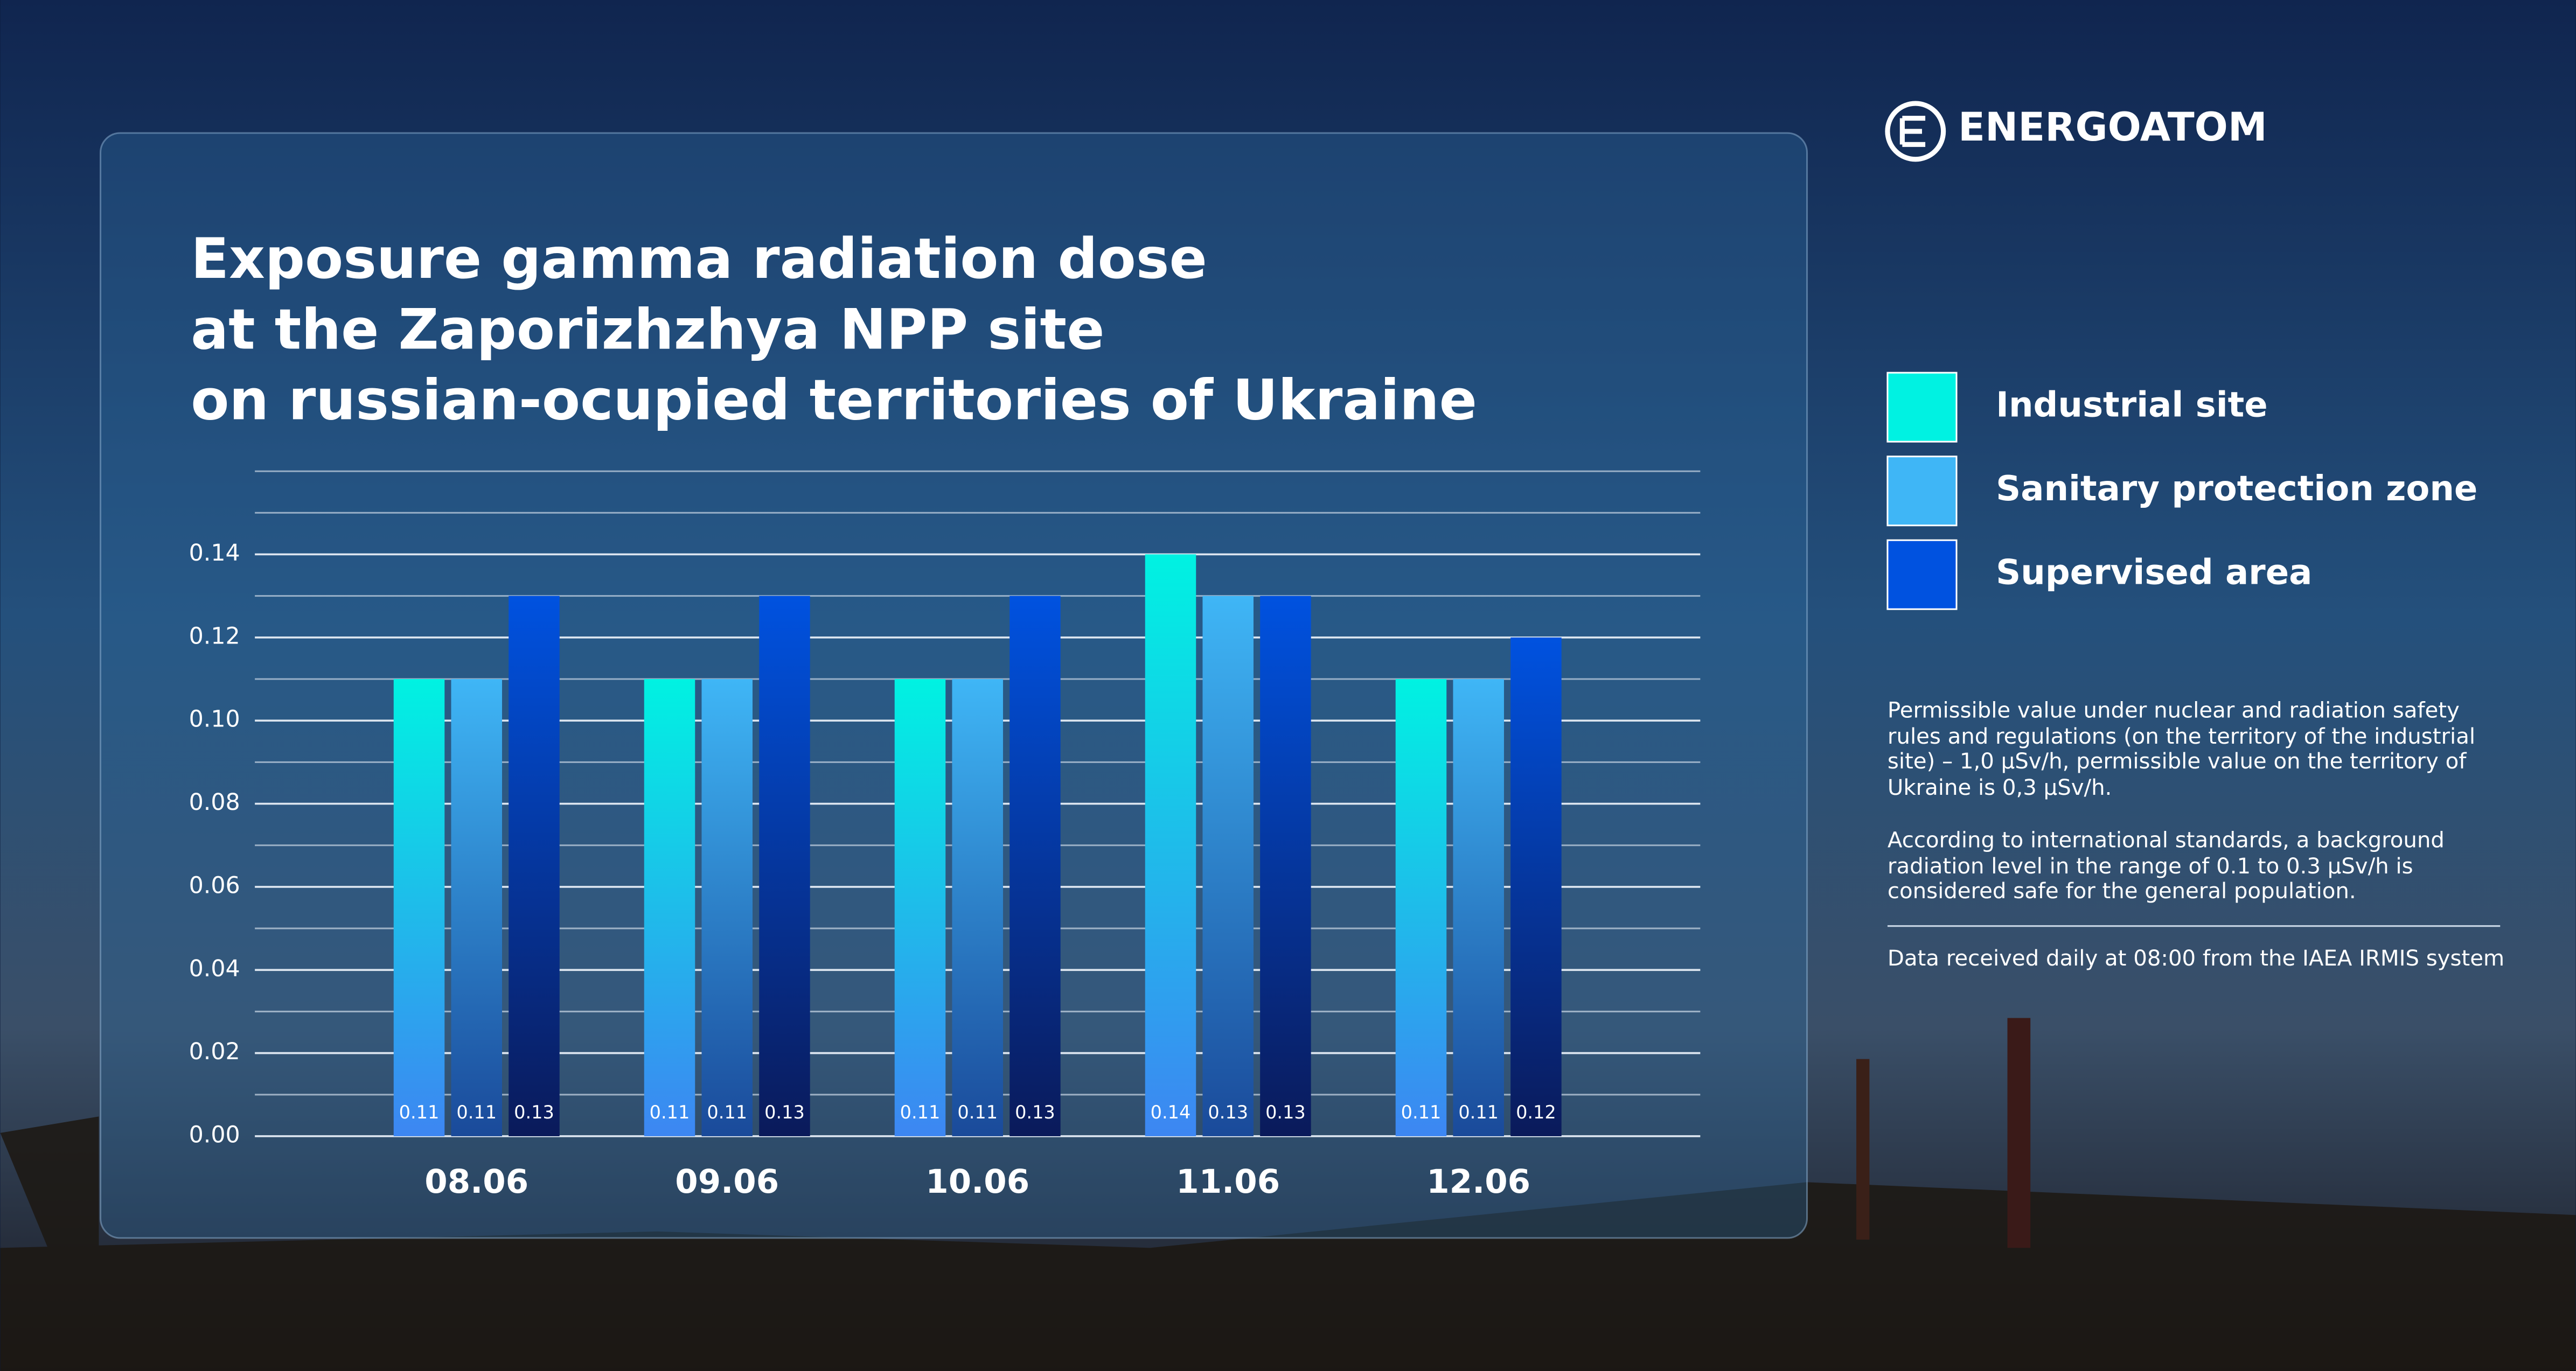  I want to click on chart-title: Exposure gamma radiation dose, so click(699, 259).